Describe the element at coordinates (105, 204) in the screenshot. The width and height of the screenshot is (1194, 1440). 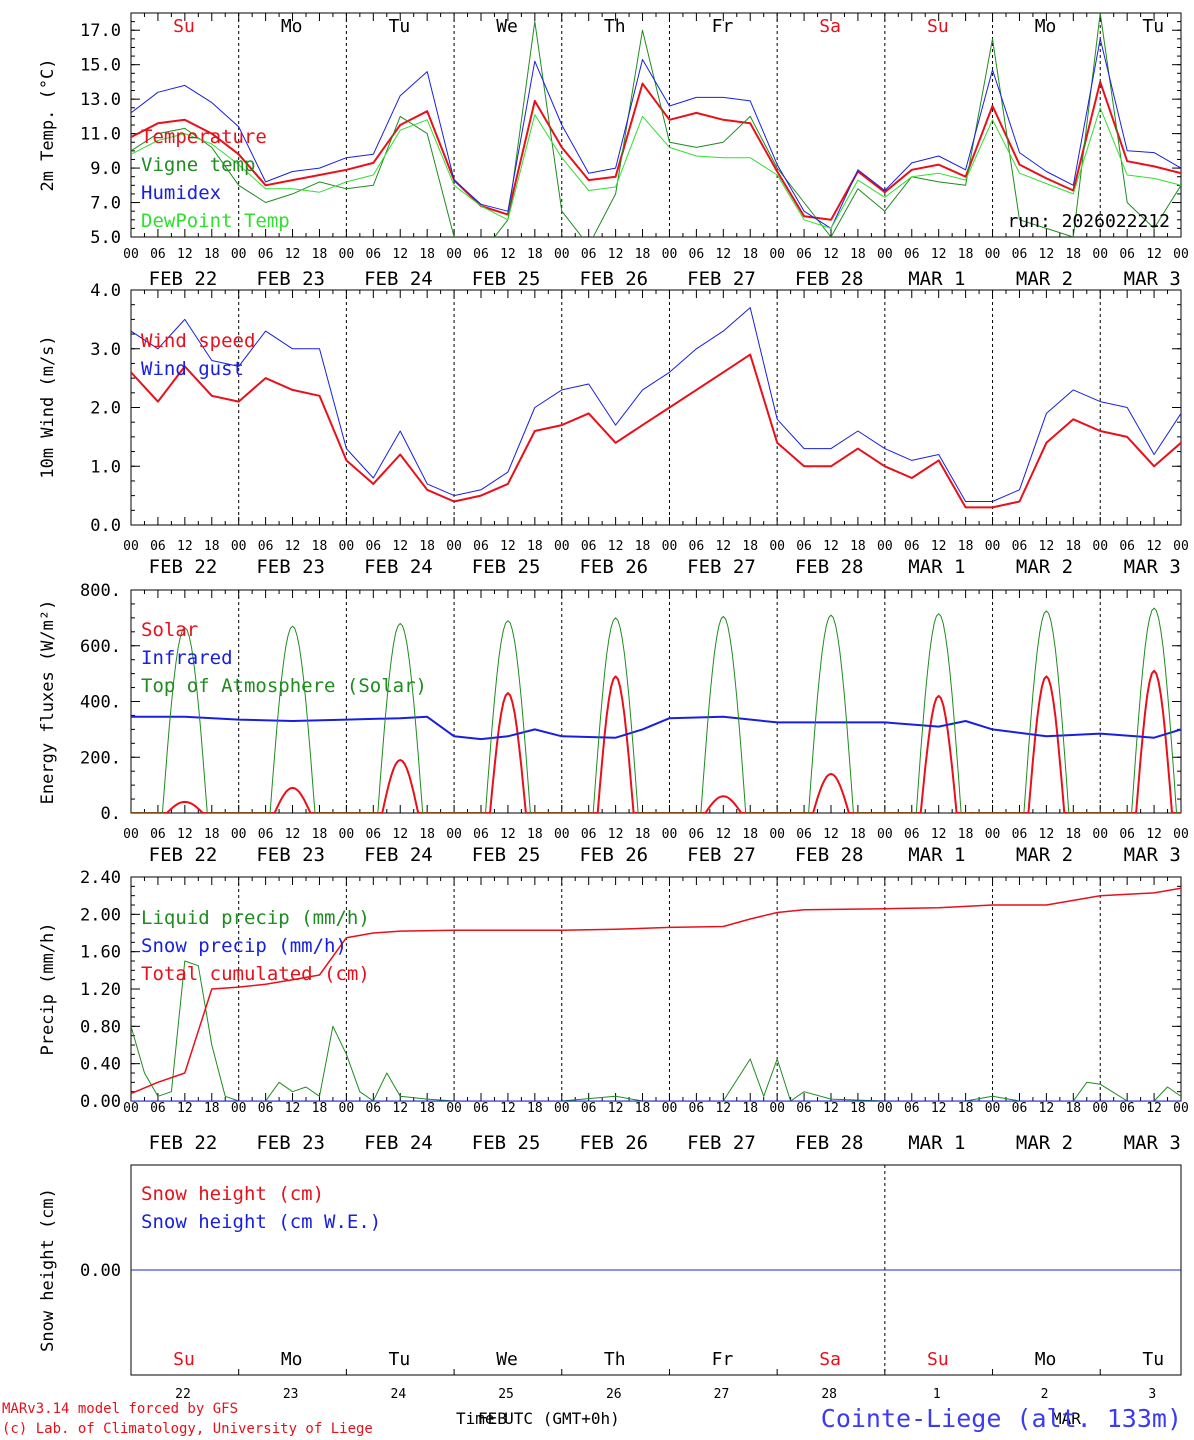
I see `y-tick-label: 7.0` at that location.